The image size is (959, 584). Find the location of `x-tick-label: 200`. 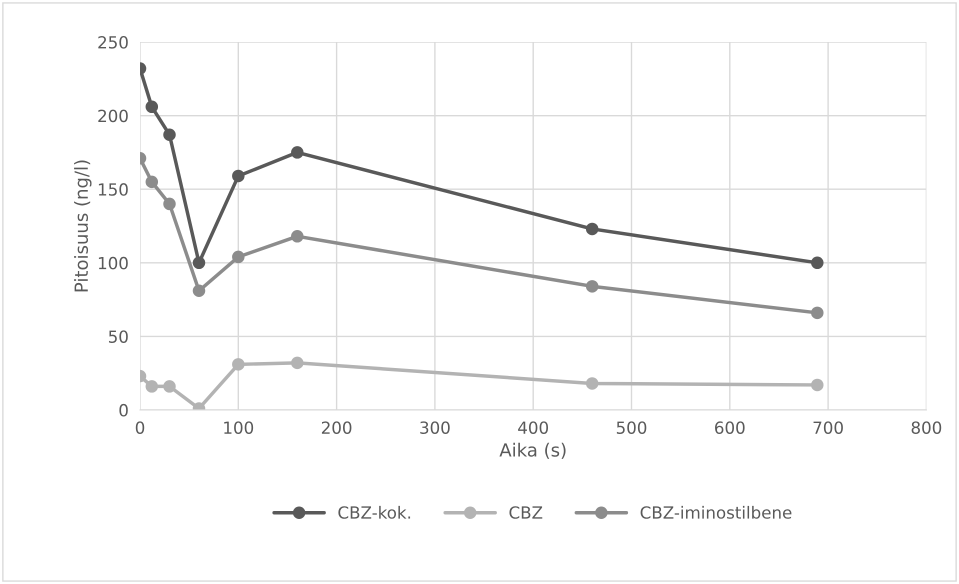

x-tick-label: 200 is located at coordinates (337, 427).